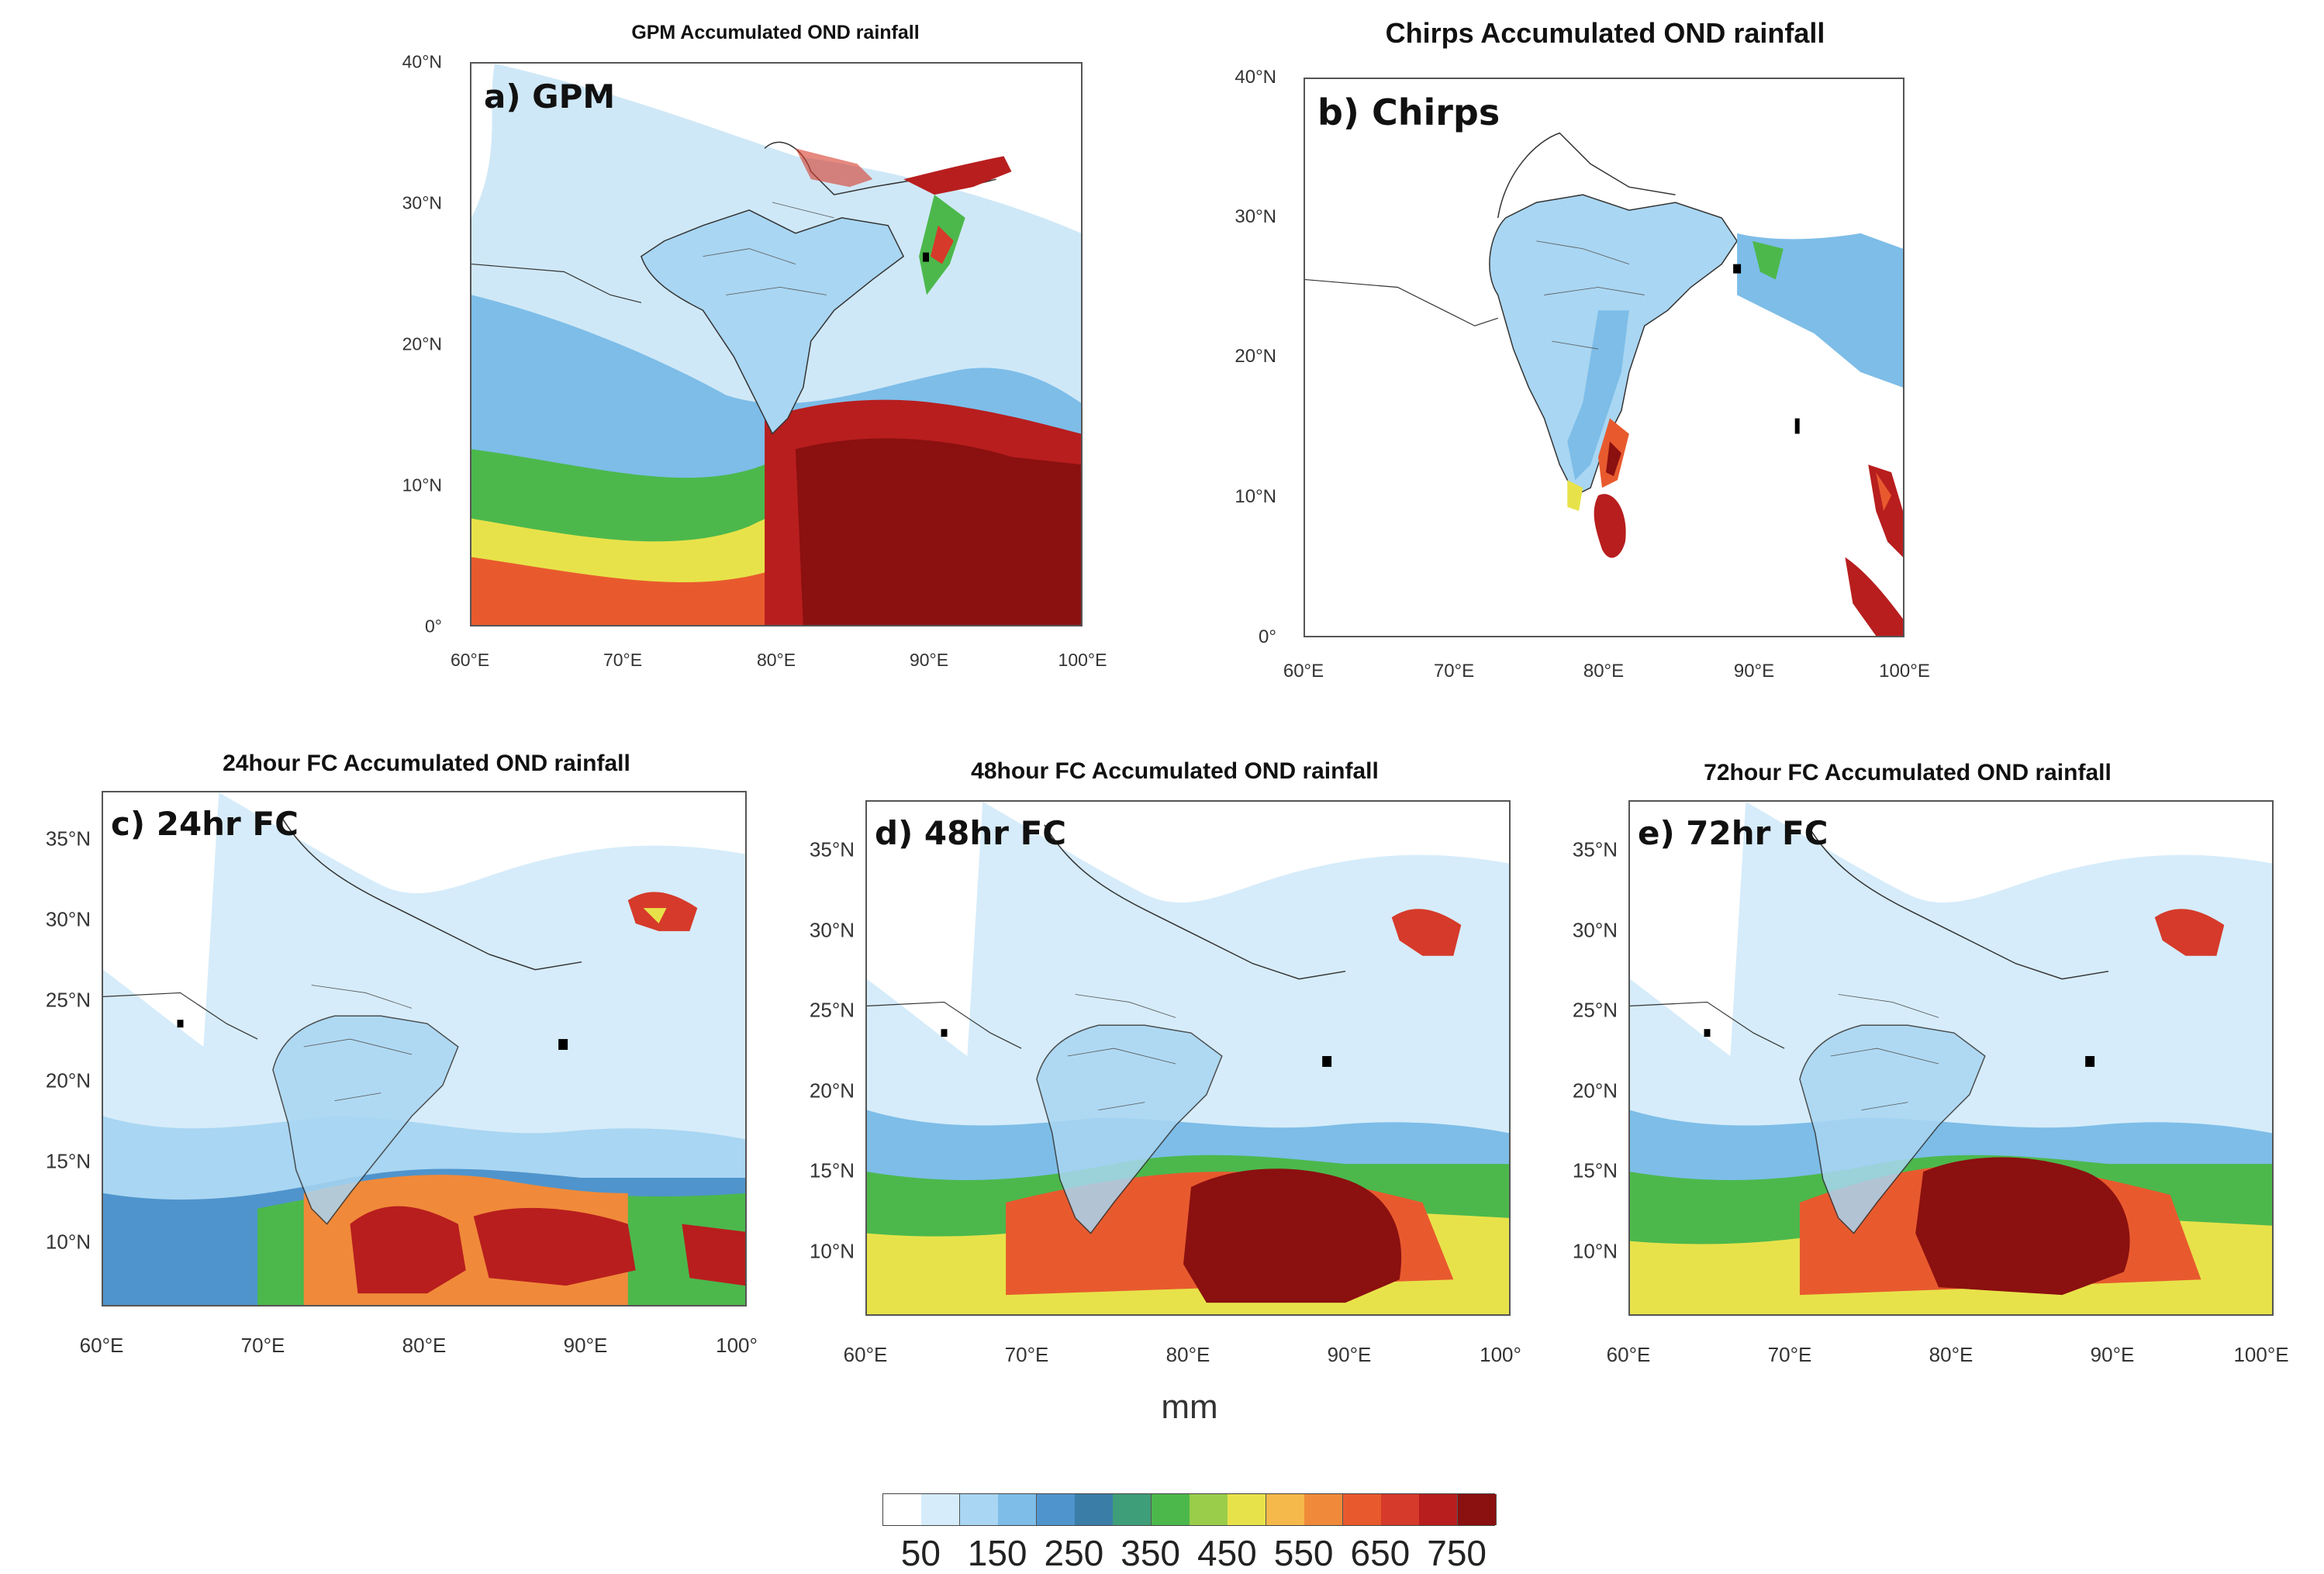 Image resolution: width=2324 pixels, height=1574 pixels. I want to click on colorbar-tick-label: 150, so click(997, 1553).